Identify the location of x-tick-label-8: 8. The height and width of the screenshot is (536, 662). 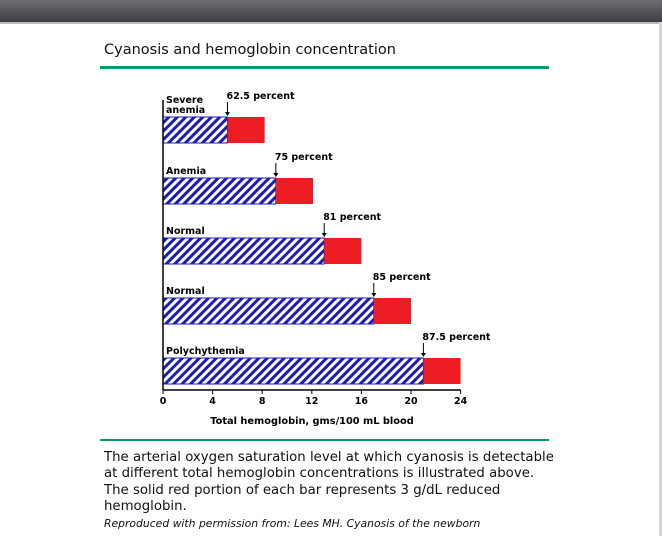
(262, 401).